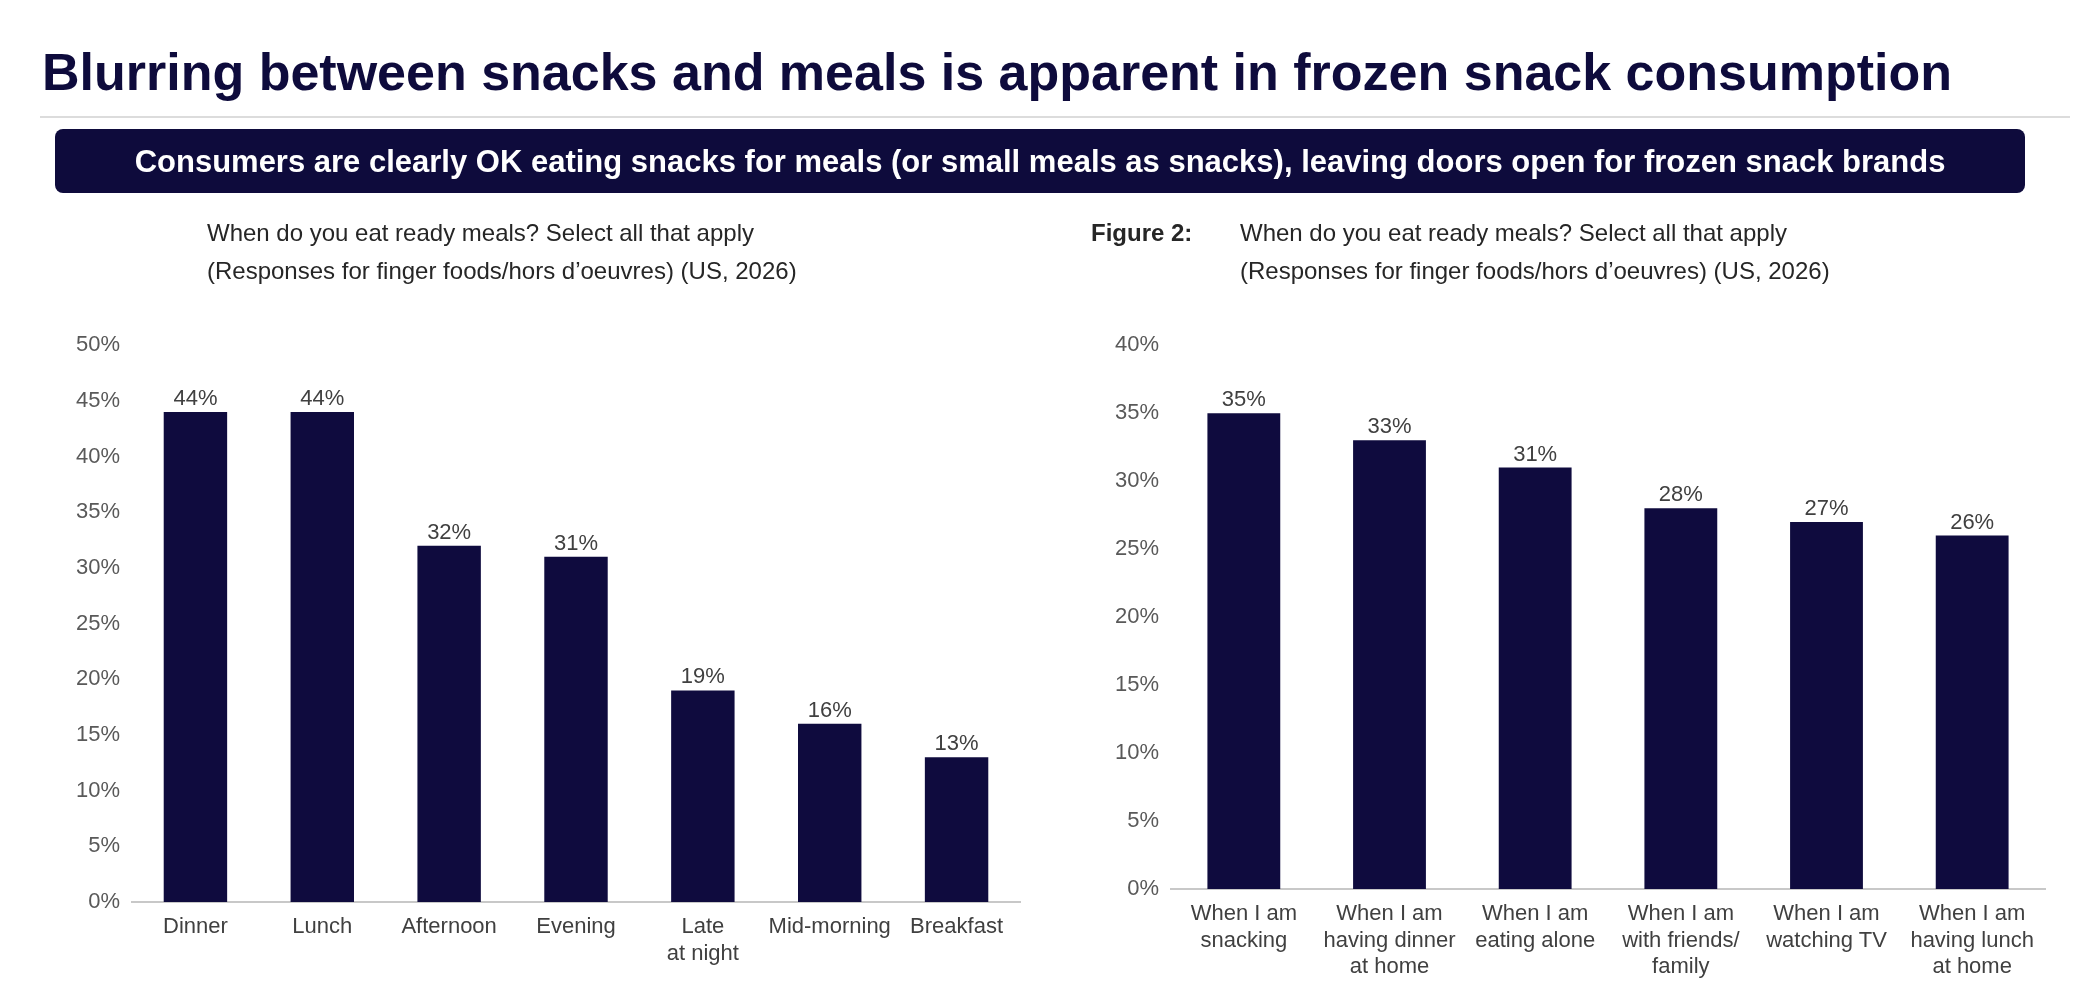  Describe the element at coordinates (997, 72) in the screenshot. I see `text: Blurring between snacks and meals is apparent in frozen snack consumption` at that location.